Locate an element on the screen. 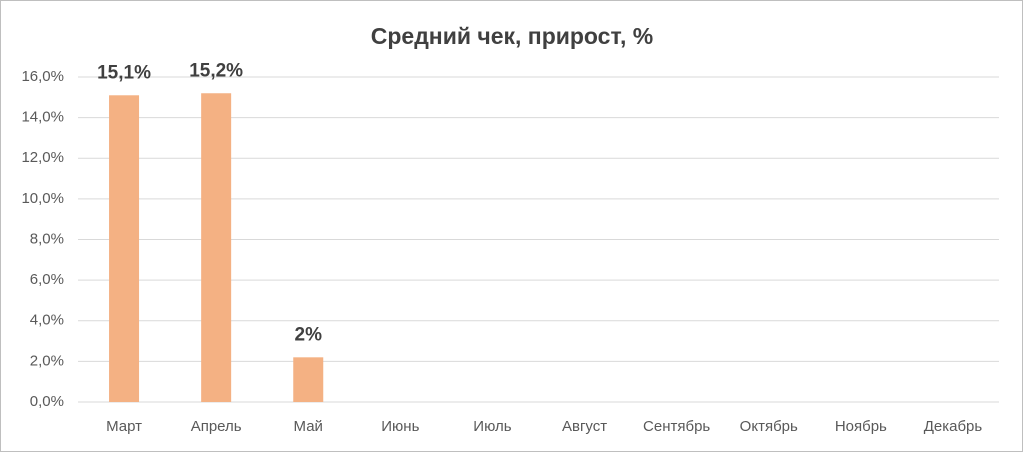 The height and width of the screenshot is (452, 1023). x-tick-label: Декабрь is located at coordinates (953, 426).